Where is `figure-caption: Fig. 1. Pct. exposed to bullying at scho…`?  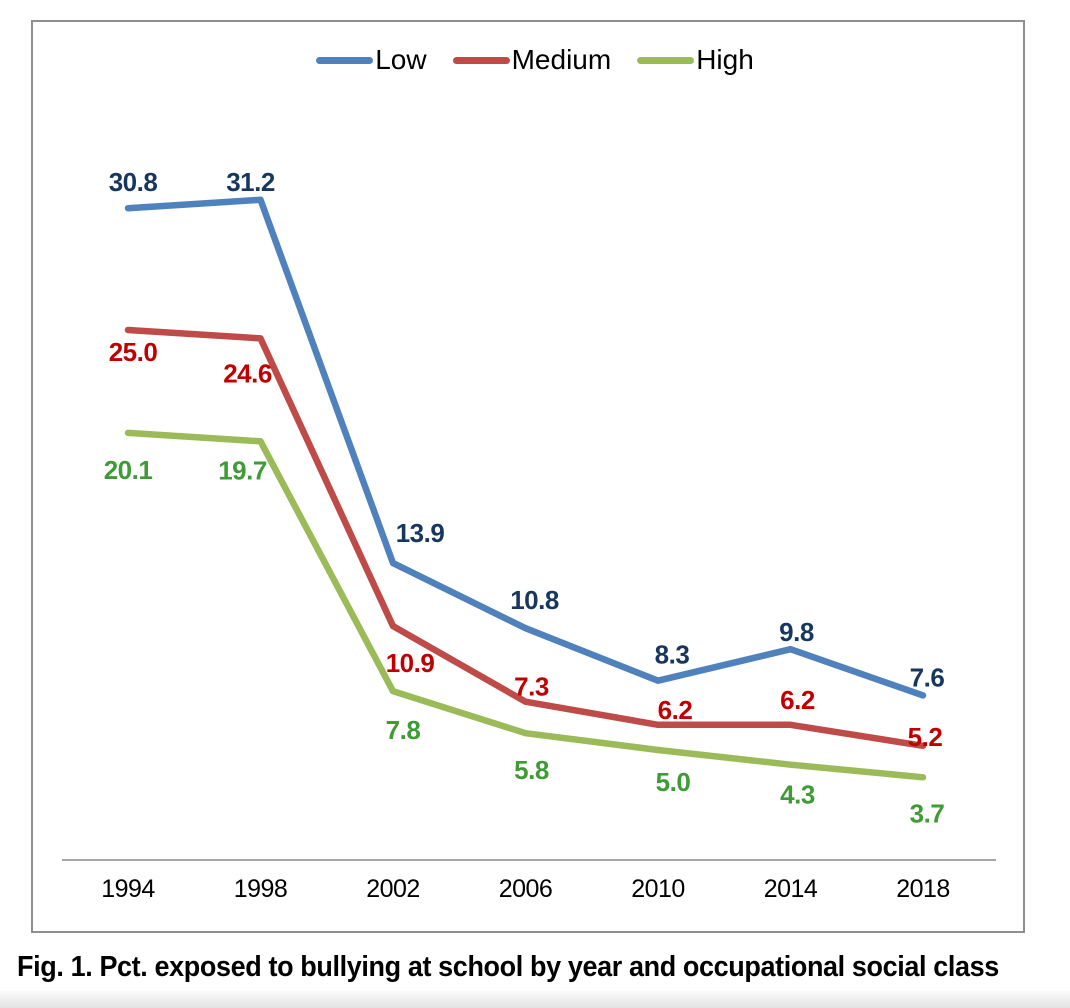
figure-caption: Fig. 1. Pct. exposed to bullying at scho… is located at coordinates (508, 967).